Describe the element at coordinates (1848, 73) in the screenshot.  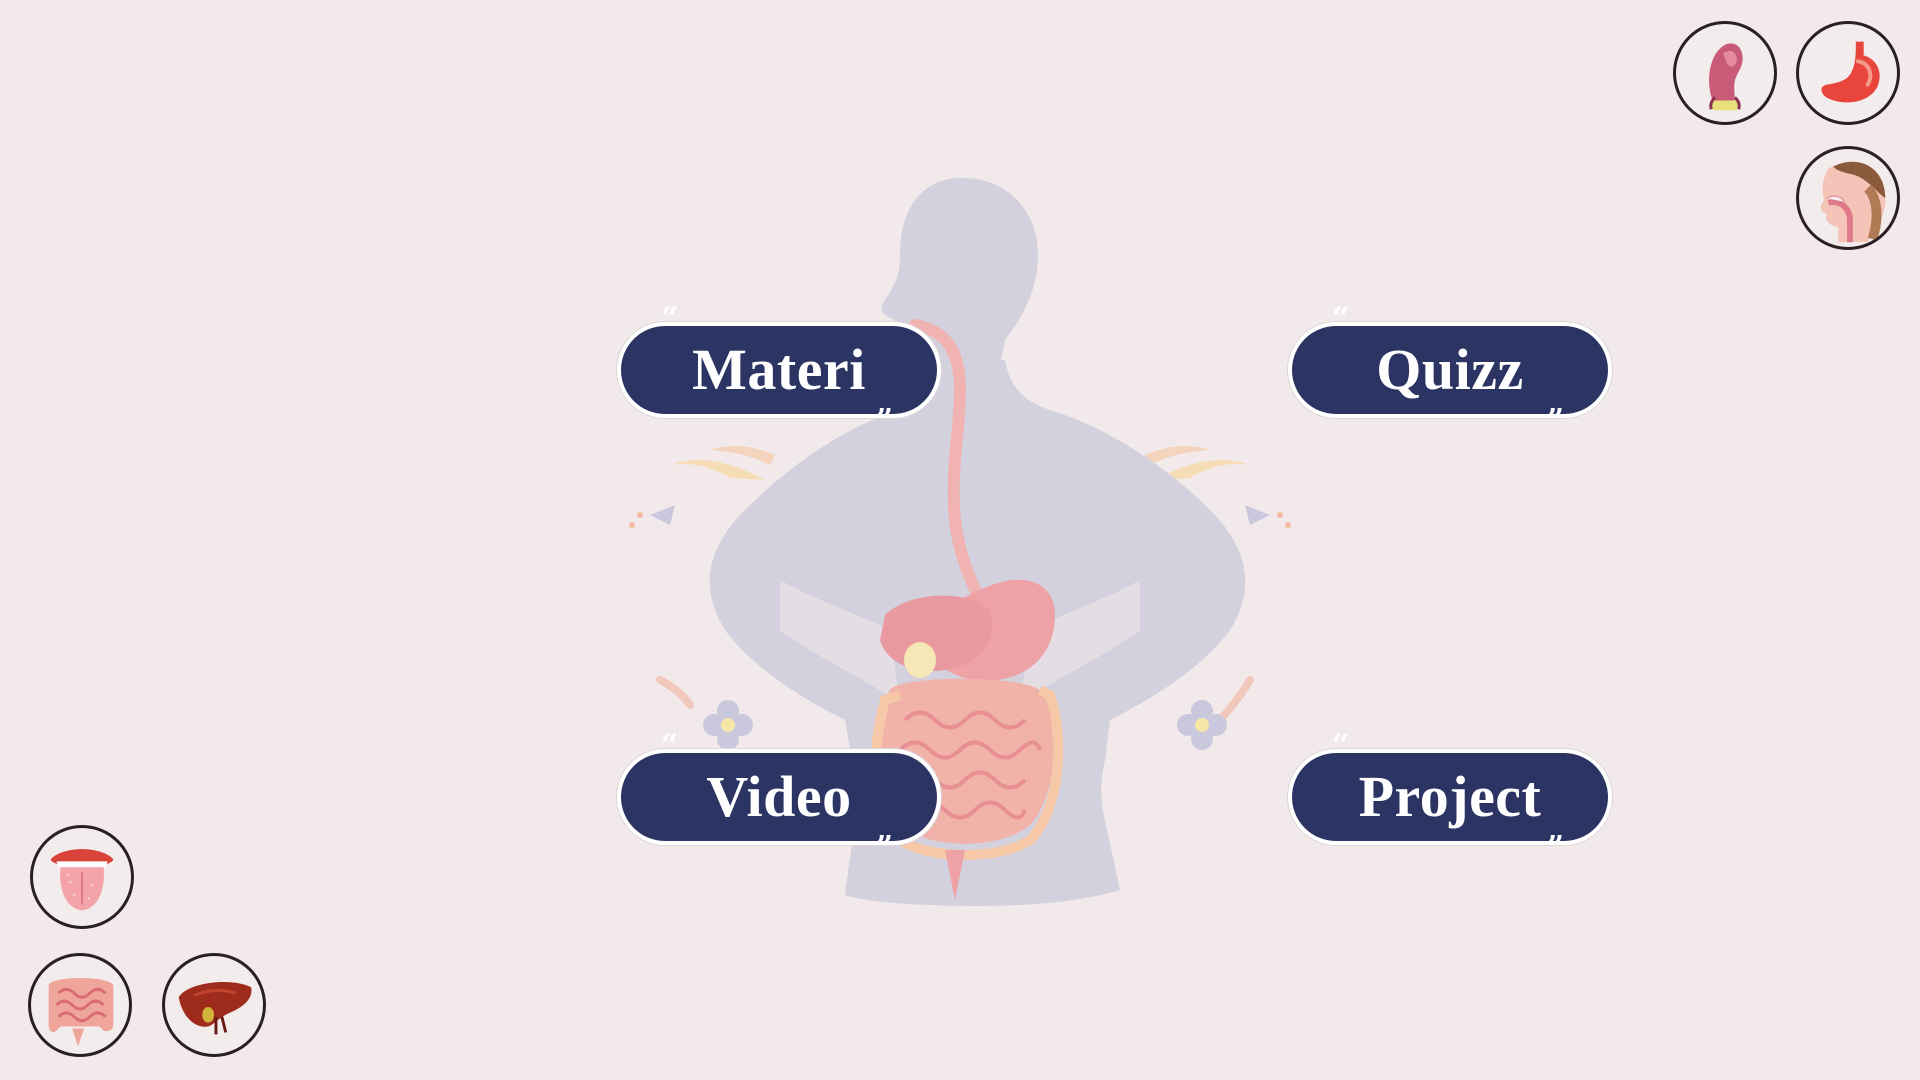
I see `stomach-icon` at that location.